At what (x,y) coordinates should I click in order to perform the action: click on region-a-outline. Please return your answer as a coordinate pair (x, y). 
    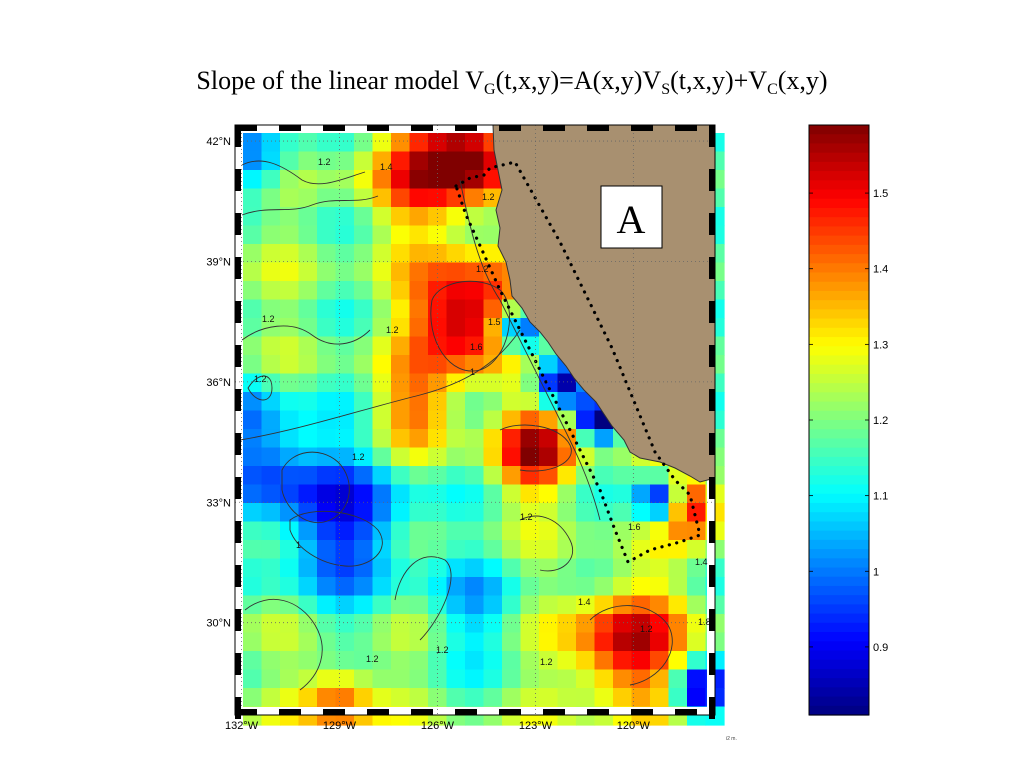
    Looking at the image, I should click on (578, 362).